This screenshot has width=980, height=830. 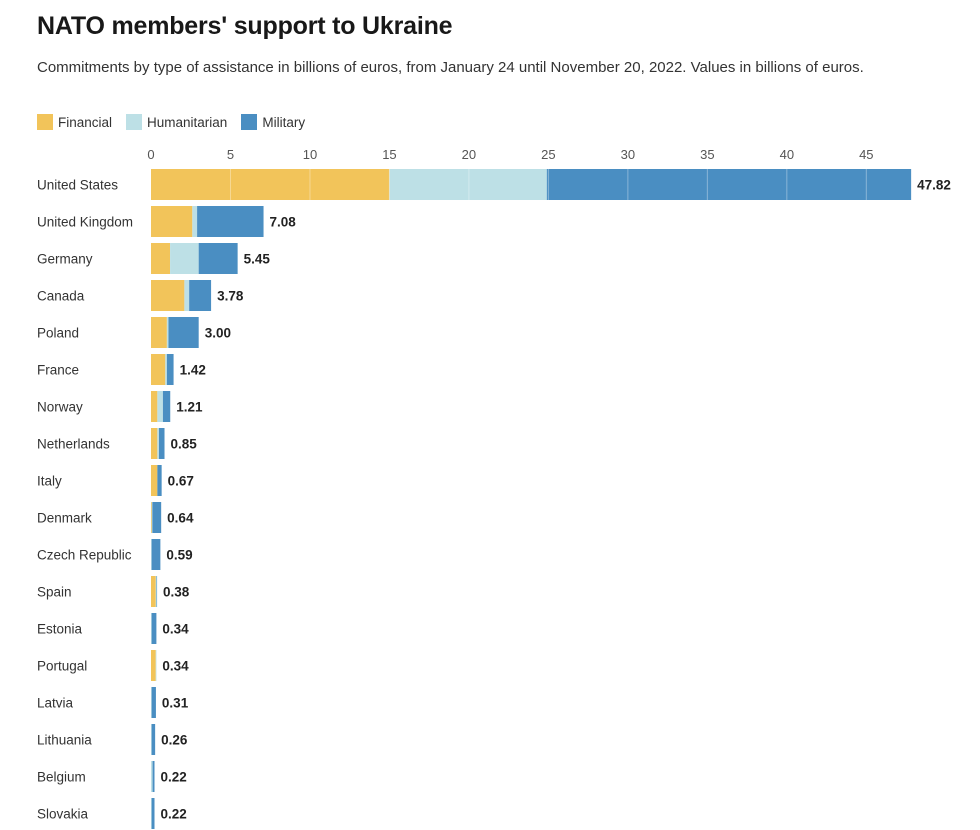 What do you see at coordinates (283, 222) in the screenshot?
I see `value-label-united-kingdom: 7.08` at bounding box center [283, 222].